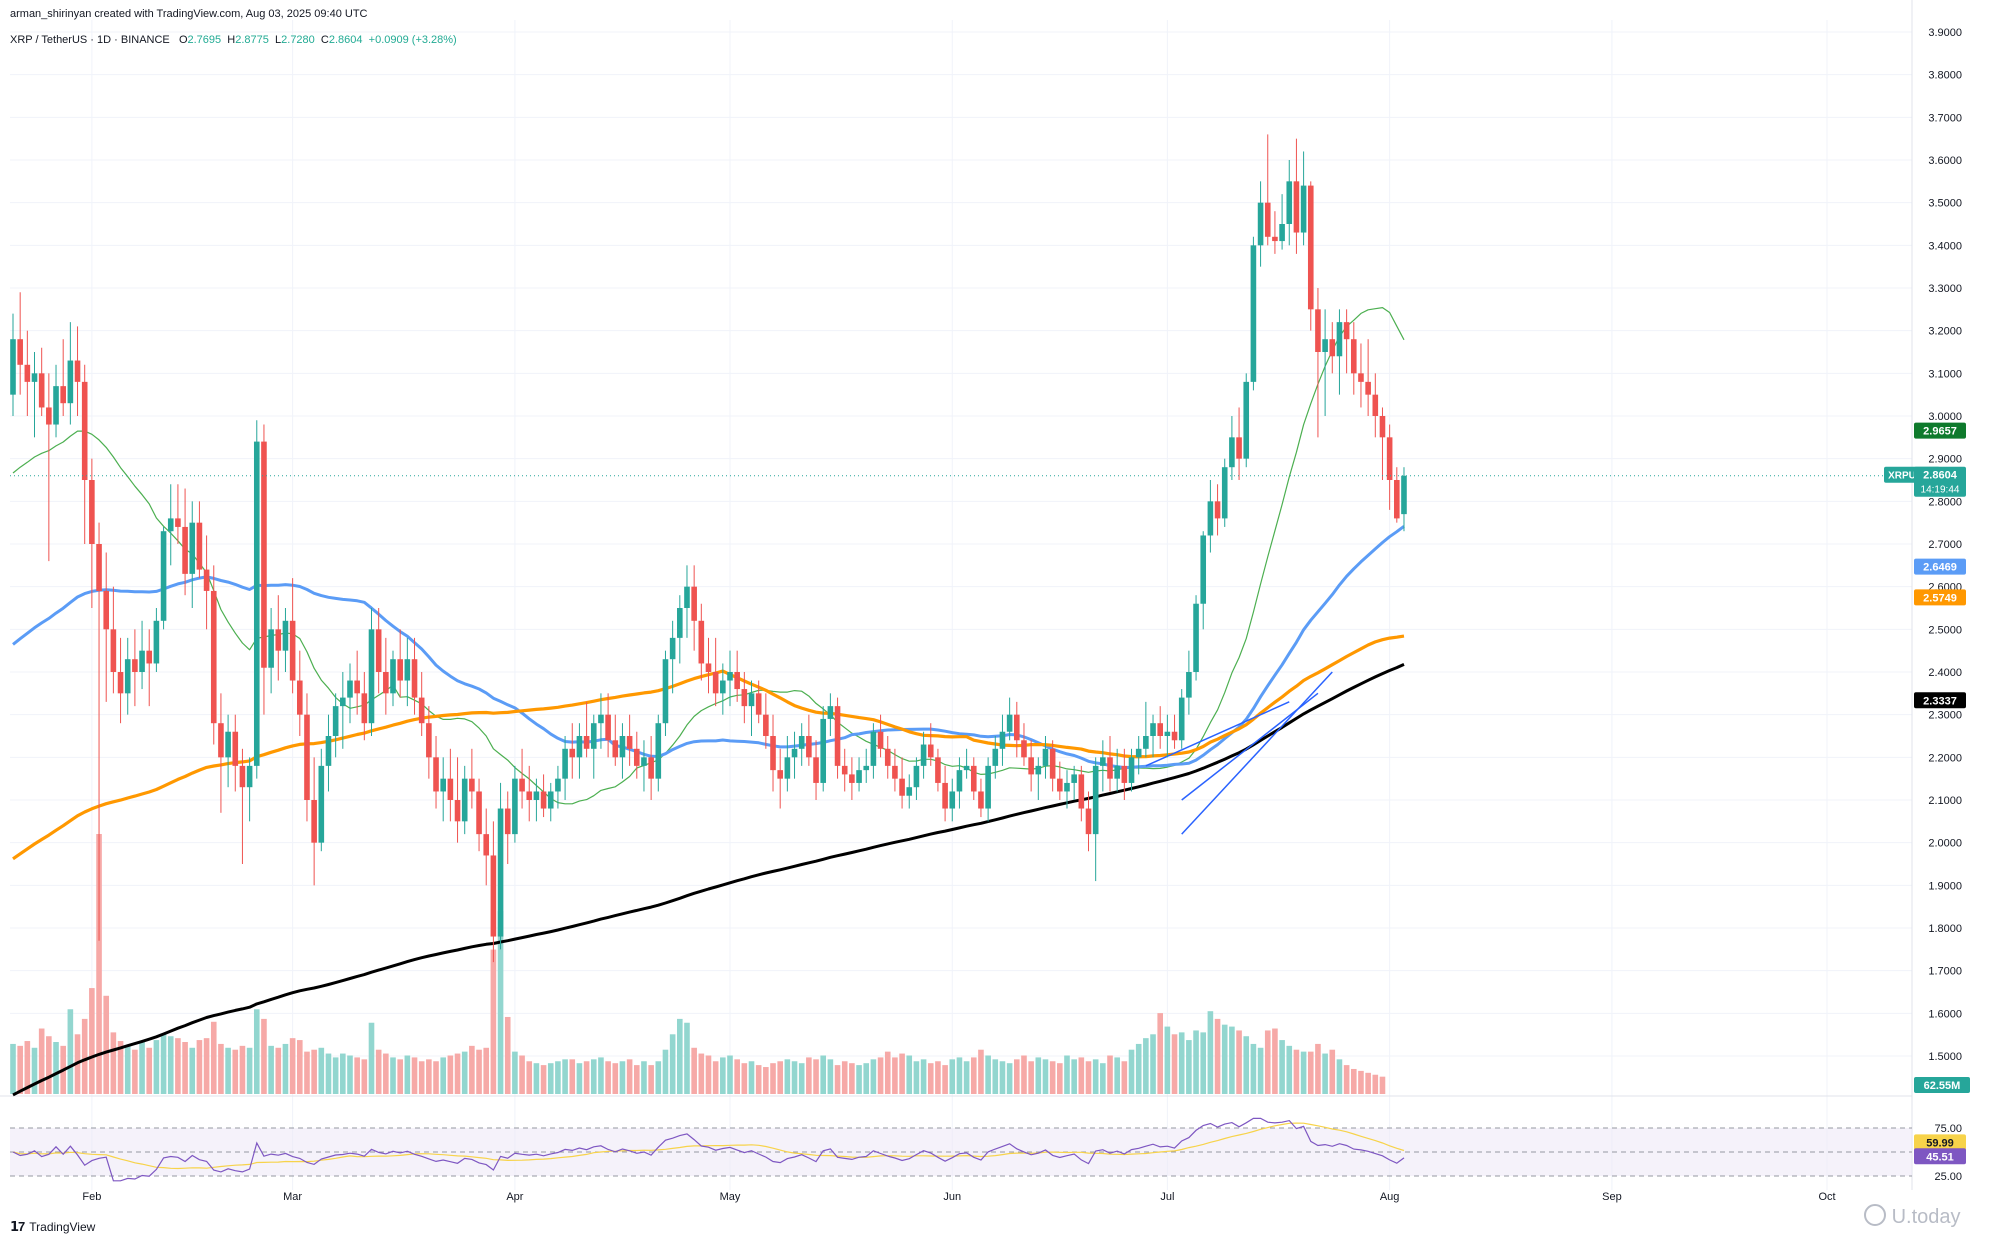 This screenshot has height=1244, width=2014. I want to click on time-axis: Feb Mar Apr May Jun Jul Aug Sep Oct, so click(958, 1197).